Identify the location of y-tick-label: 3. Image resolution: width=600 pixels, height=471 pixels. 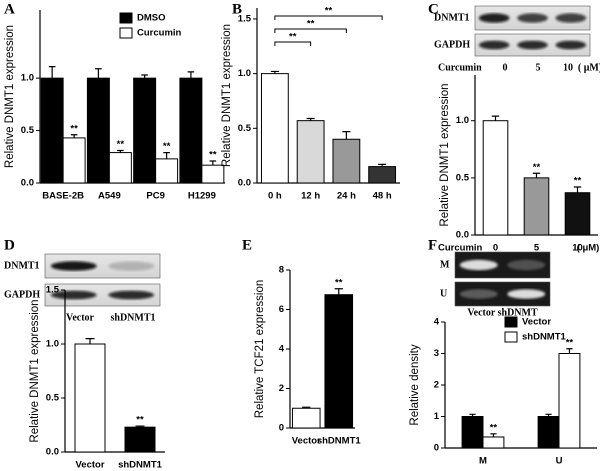
(436, 353).